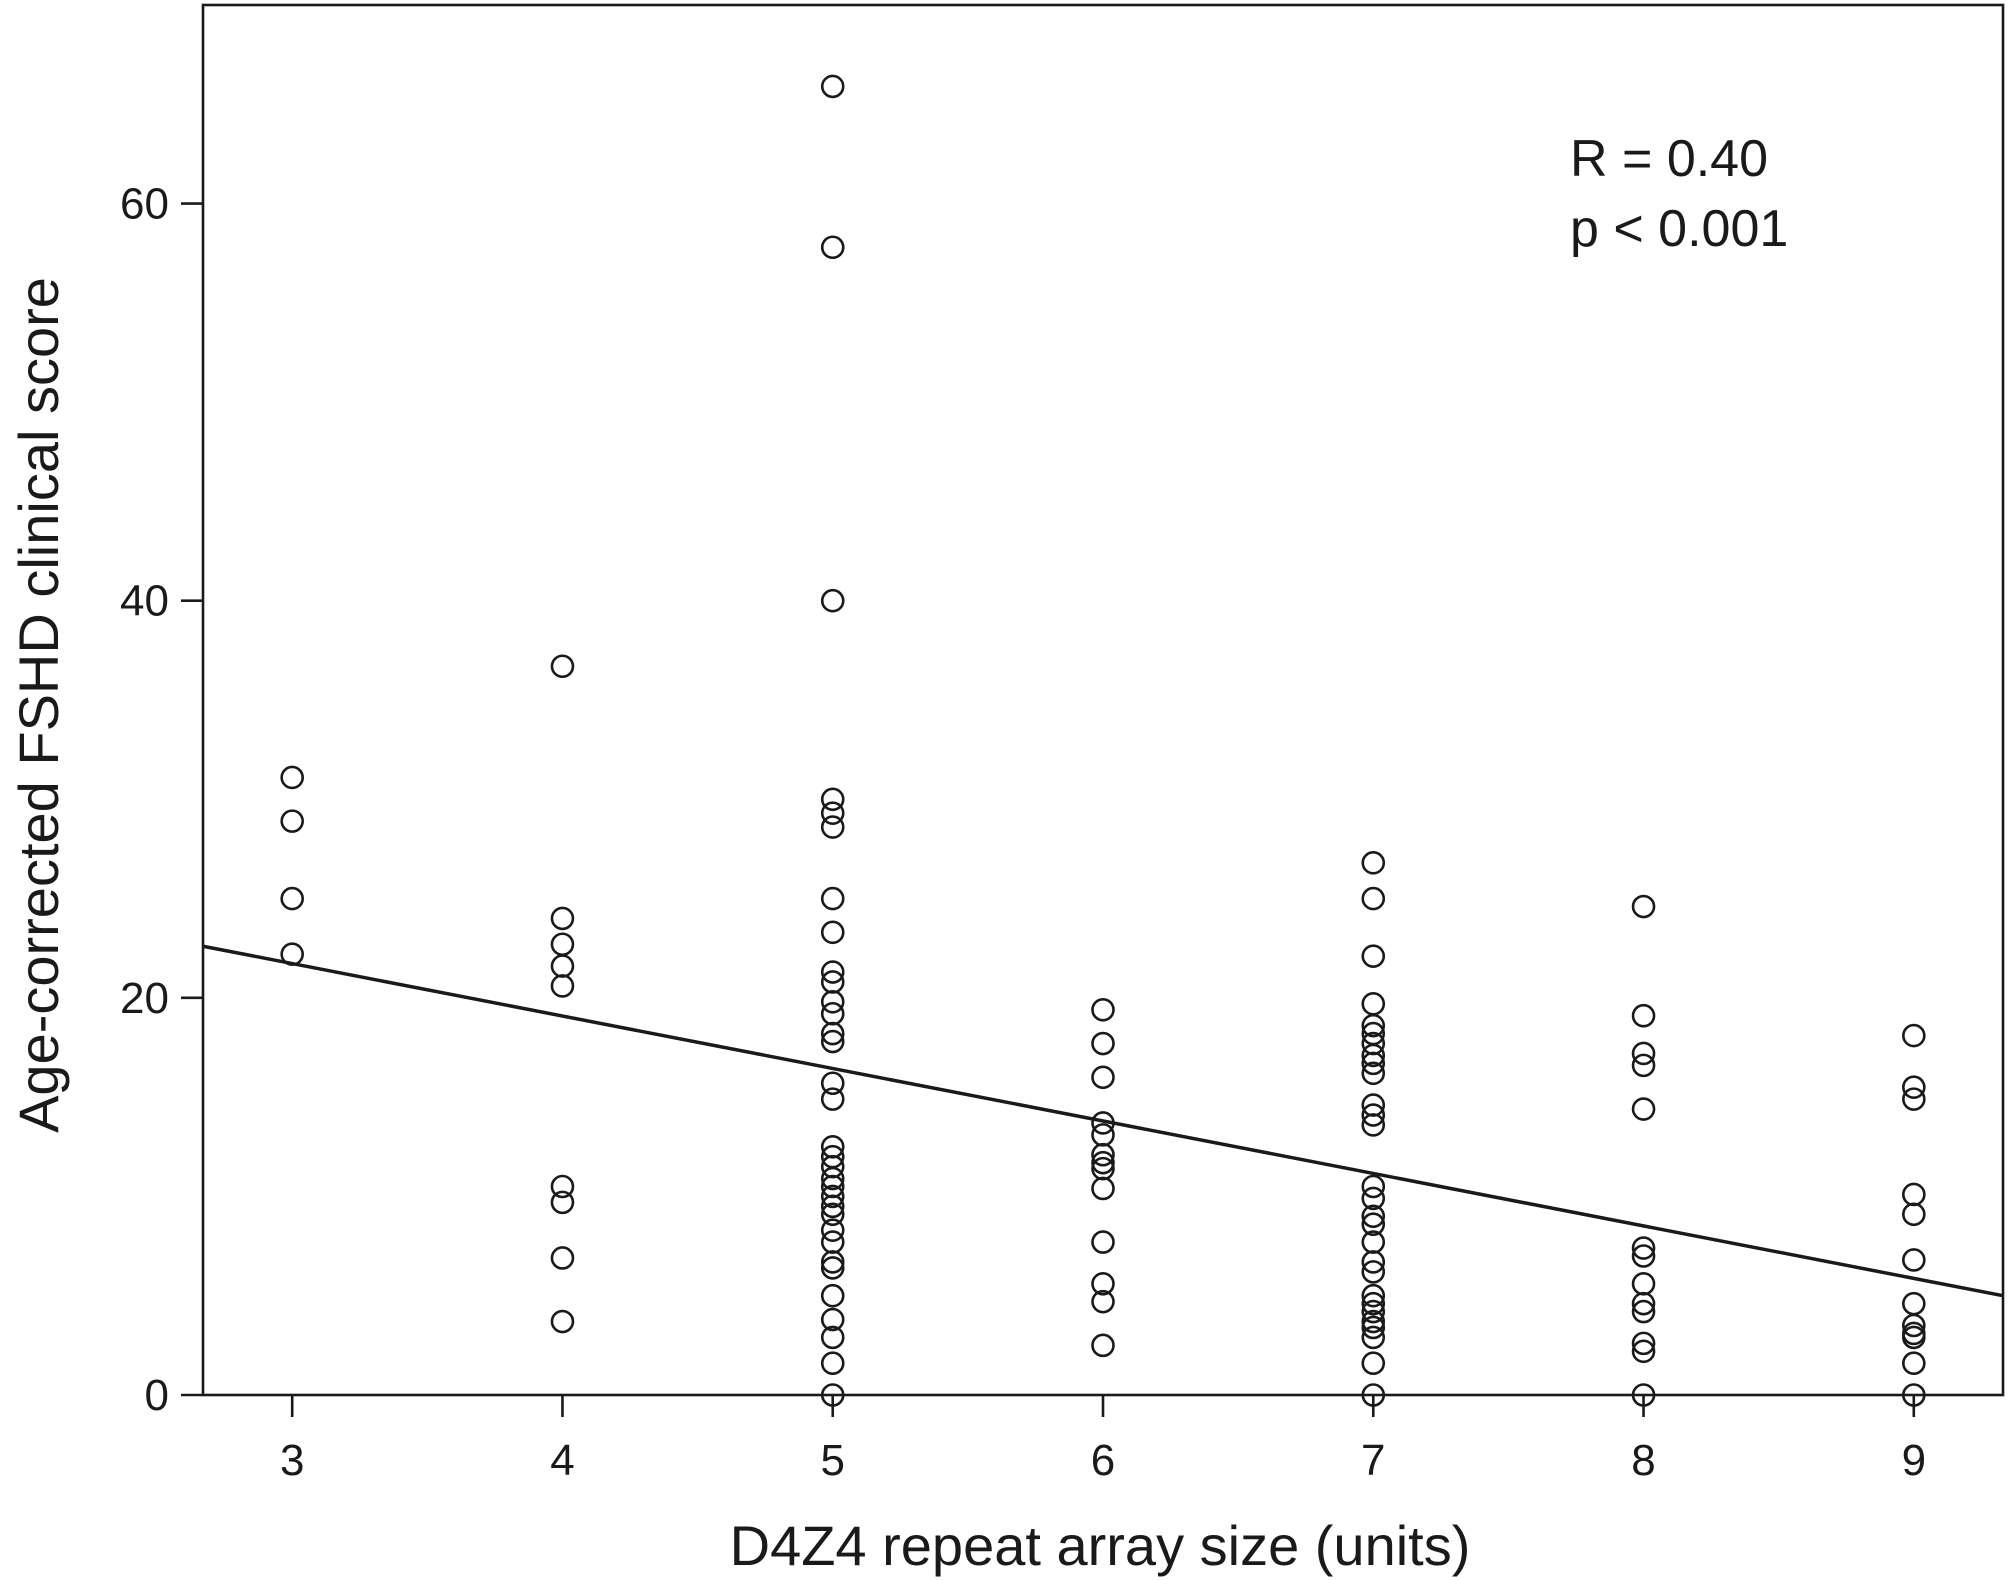  What do you see at coordinates (1373, 1460) in the screenshot?
I see `x-tick-label: 7` at bounding box center [1373, 1460].